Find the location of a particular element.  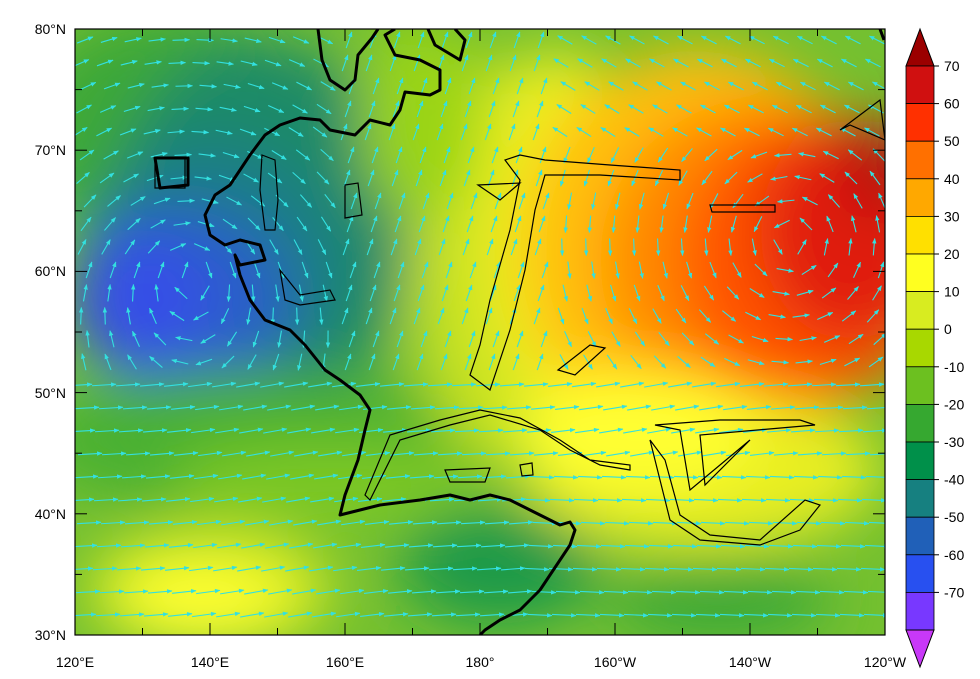

colorbar-label: 60 is located at coordinates (952, 104).